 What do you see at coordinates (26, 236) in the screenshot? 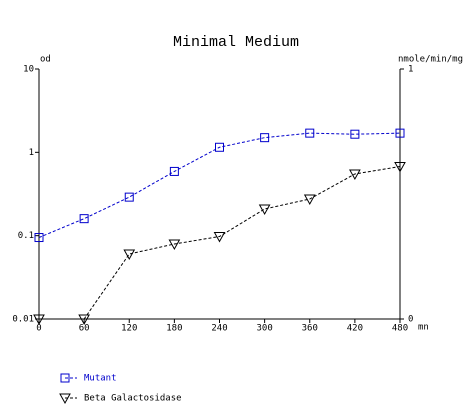
I see `y-tick-label: 0.1` at bounding box center [26, 236].